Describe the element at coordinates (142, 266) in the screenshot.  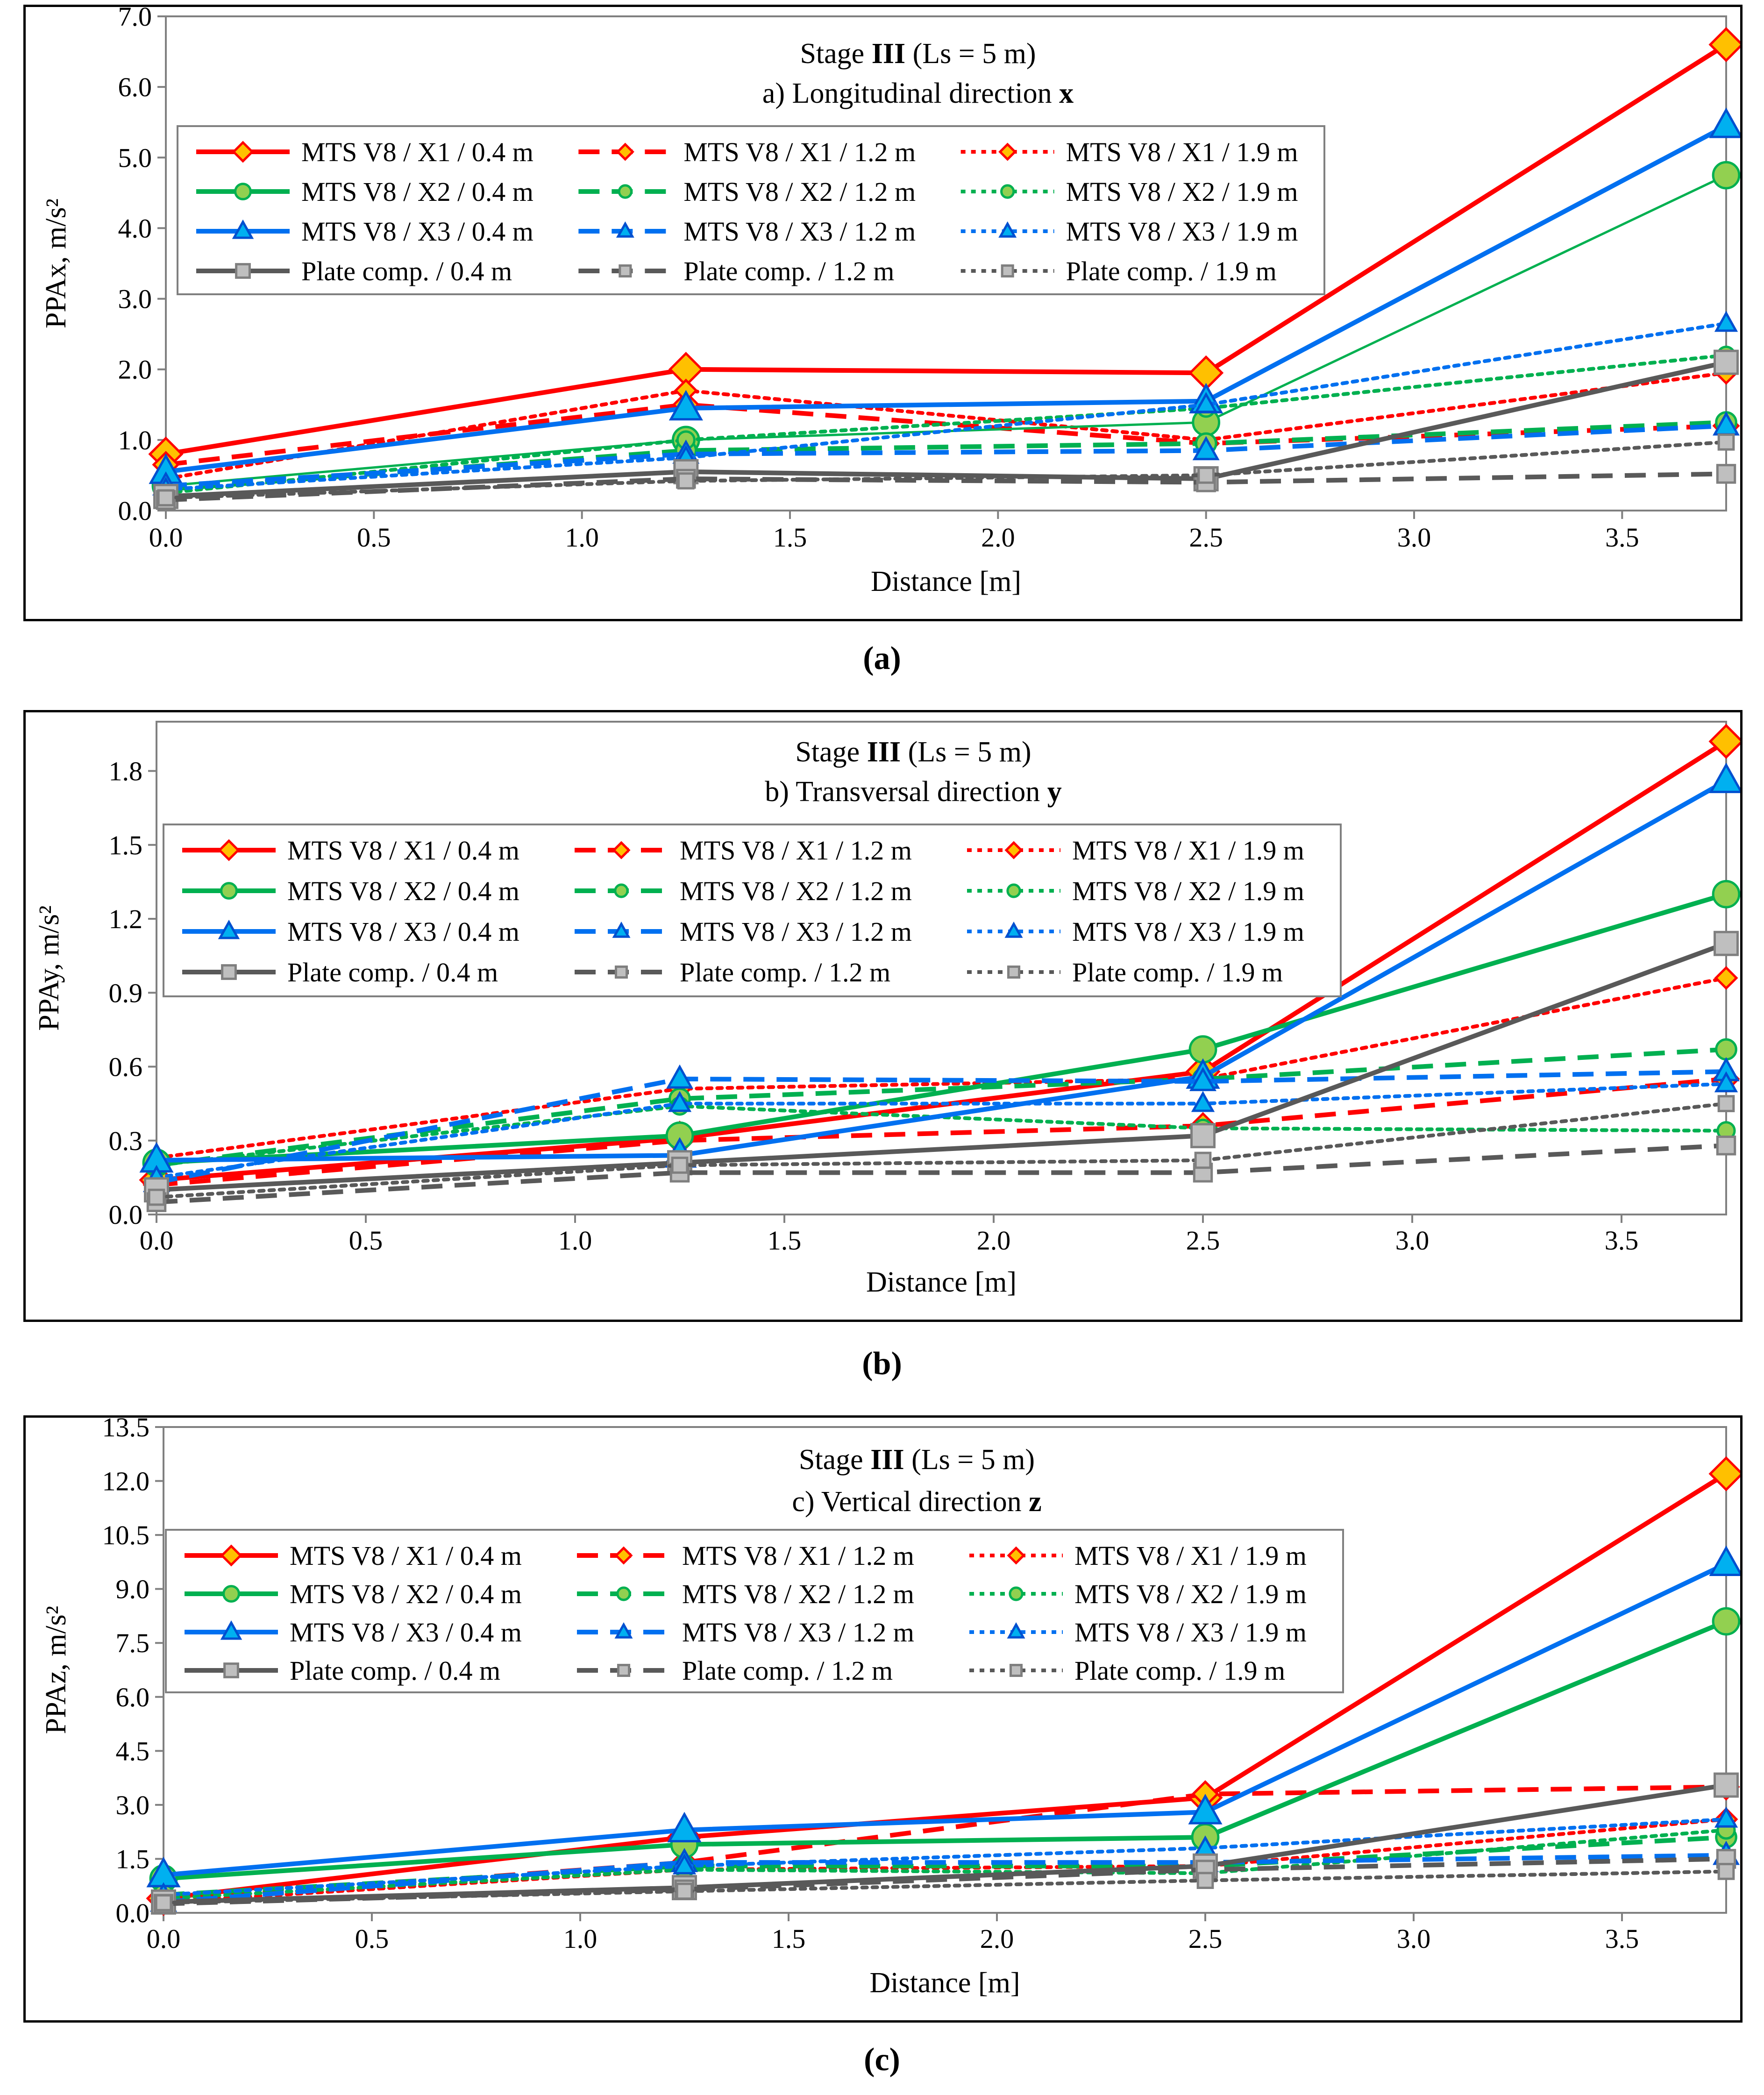
I see `y-axis-ticks: 0.0 1.0 2.0 3.0 4.0 5.0 6.0 7.0` at that location.